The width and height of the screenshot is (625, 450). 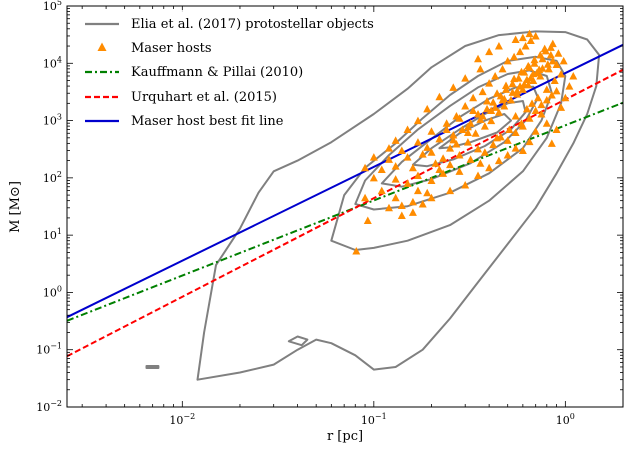 I want to click on legend-label-maser-hosts: Maser hosts, so click(x=171, y=48).